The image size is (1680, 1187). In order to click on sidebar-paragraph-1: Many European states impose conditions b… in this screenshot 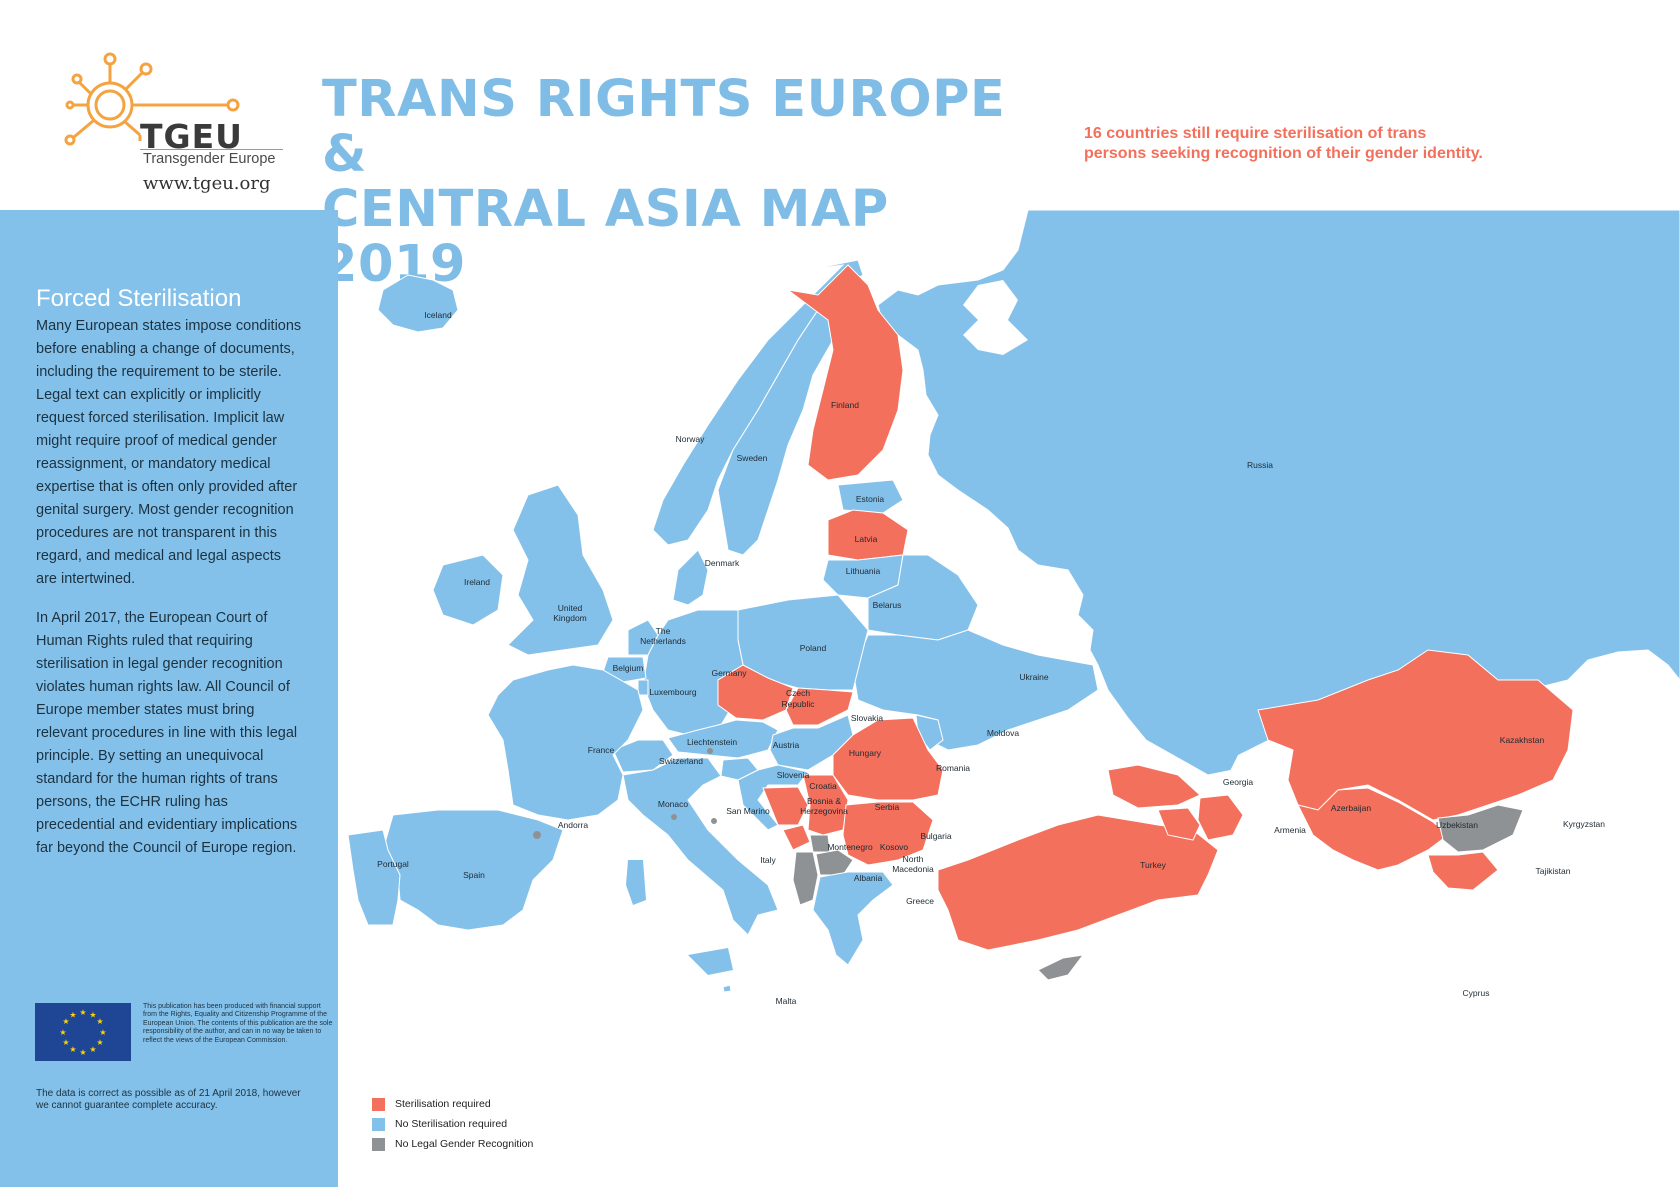, I will do `click(169, 452)`.